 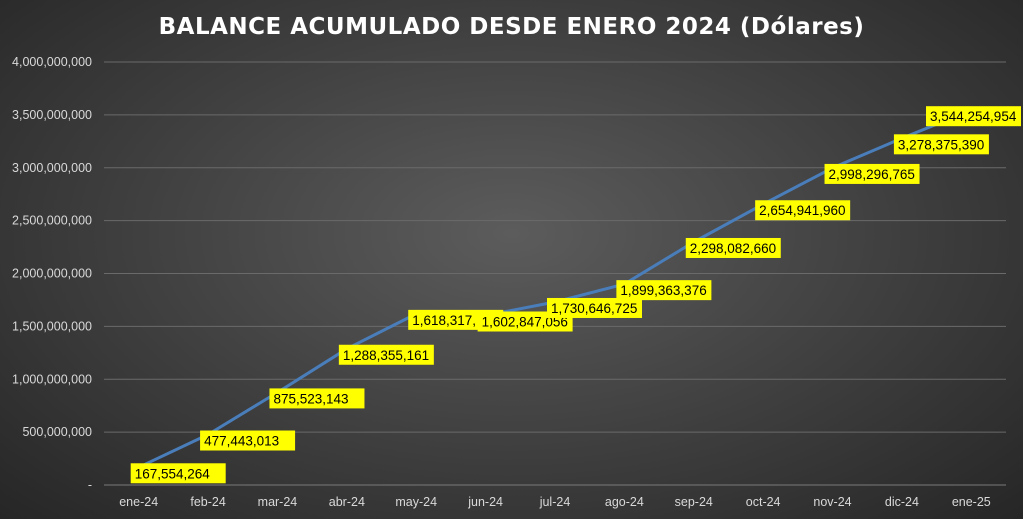 I want to click on y-tick-label: 1,000,000,000, so click(x=52, y=379).